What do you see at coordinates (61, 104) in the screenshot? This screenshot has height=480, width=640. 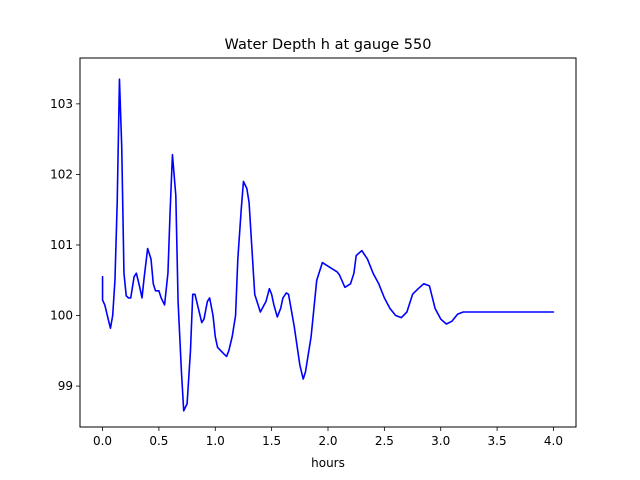 I see `y-tick-label: 103` at bounding box center [61, 104].